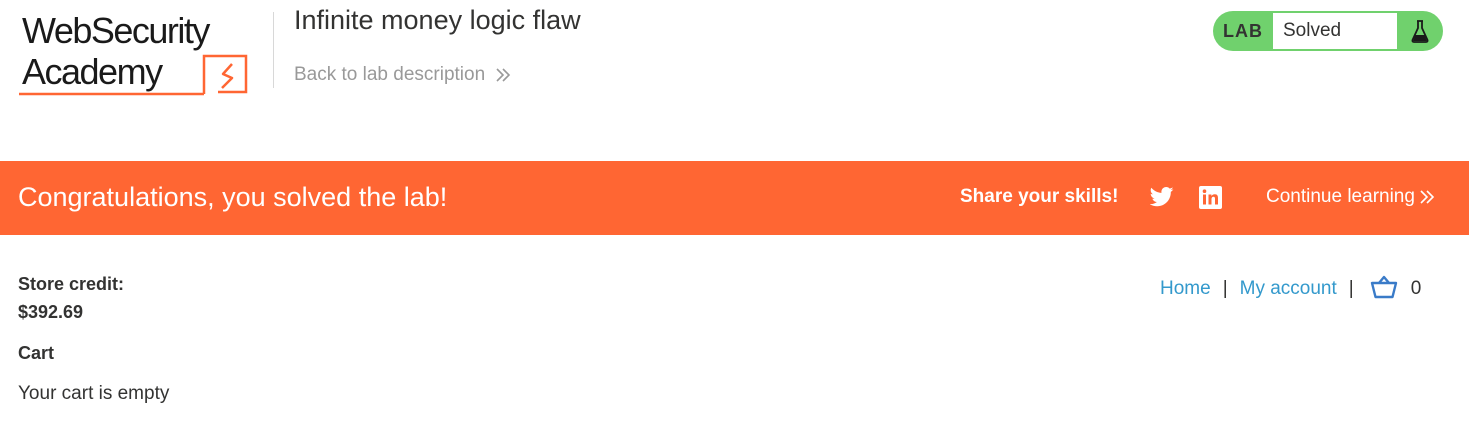  I want to click on continue-learning-label: Continue learning, so click(1340, 196).